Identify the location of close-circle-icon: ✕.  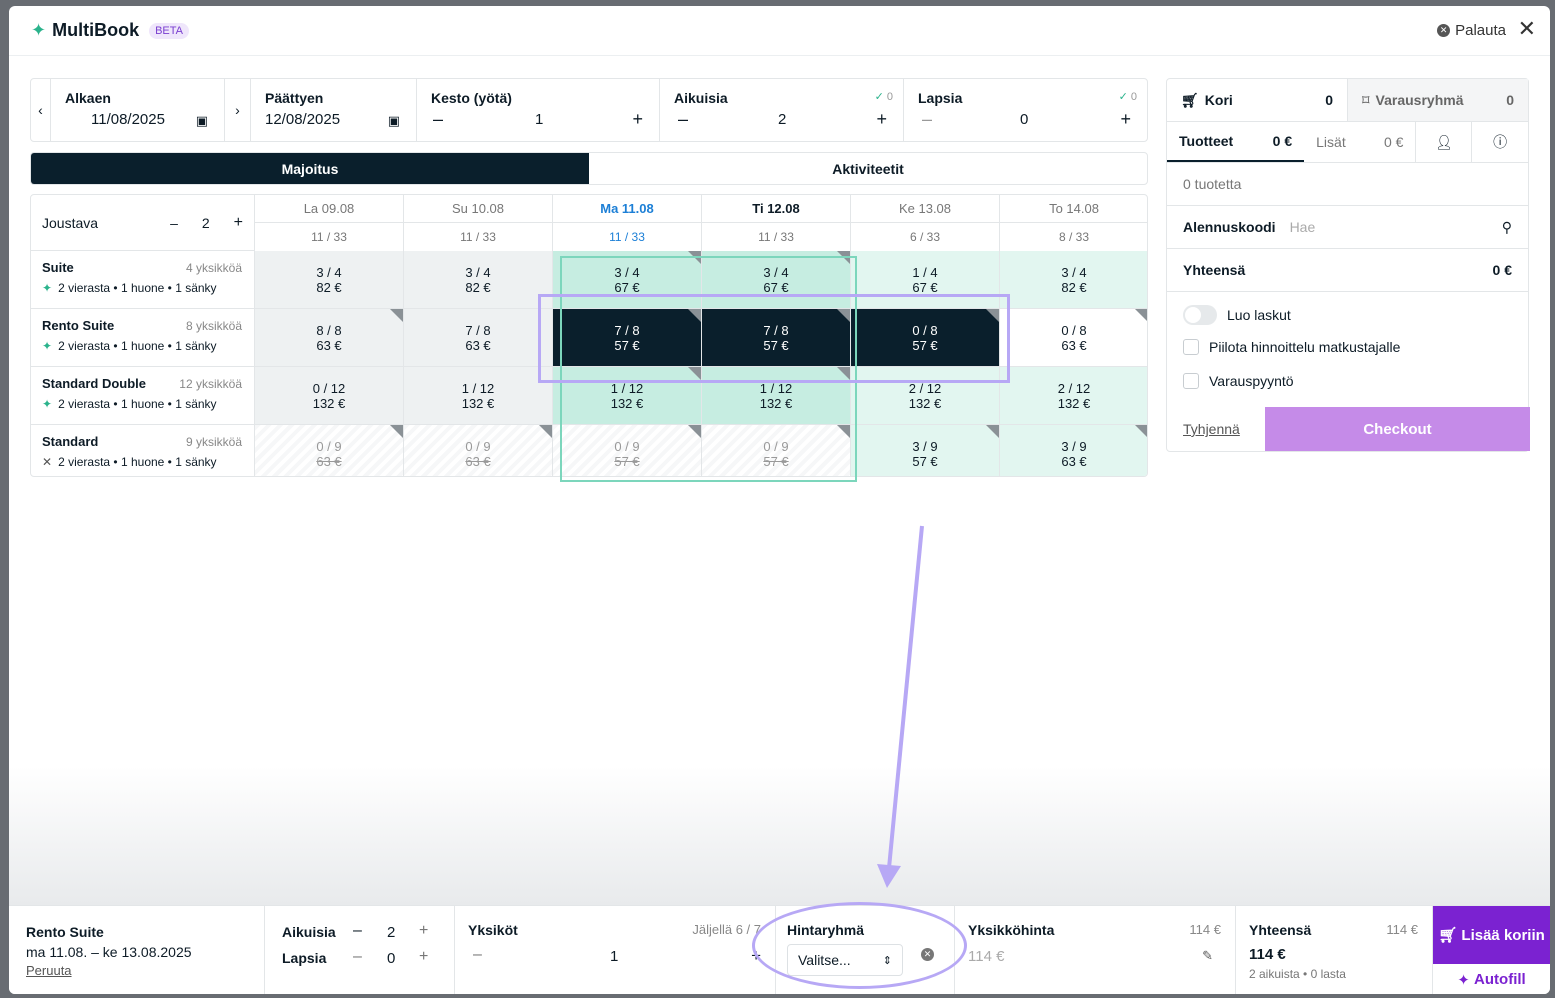
(1444, 30).